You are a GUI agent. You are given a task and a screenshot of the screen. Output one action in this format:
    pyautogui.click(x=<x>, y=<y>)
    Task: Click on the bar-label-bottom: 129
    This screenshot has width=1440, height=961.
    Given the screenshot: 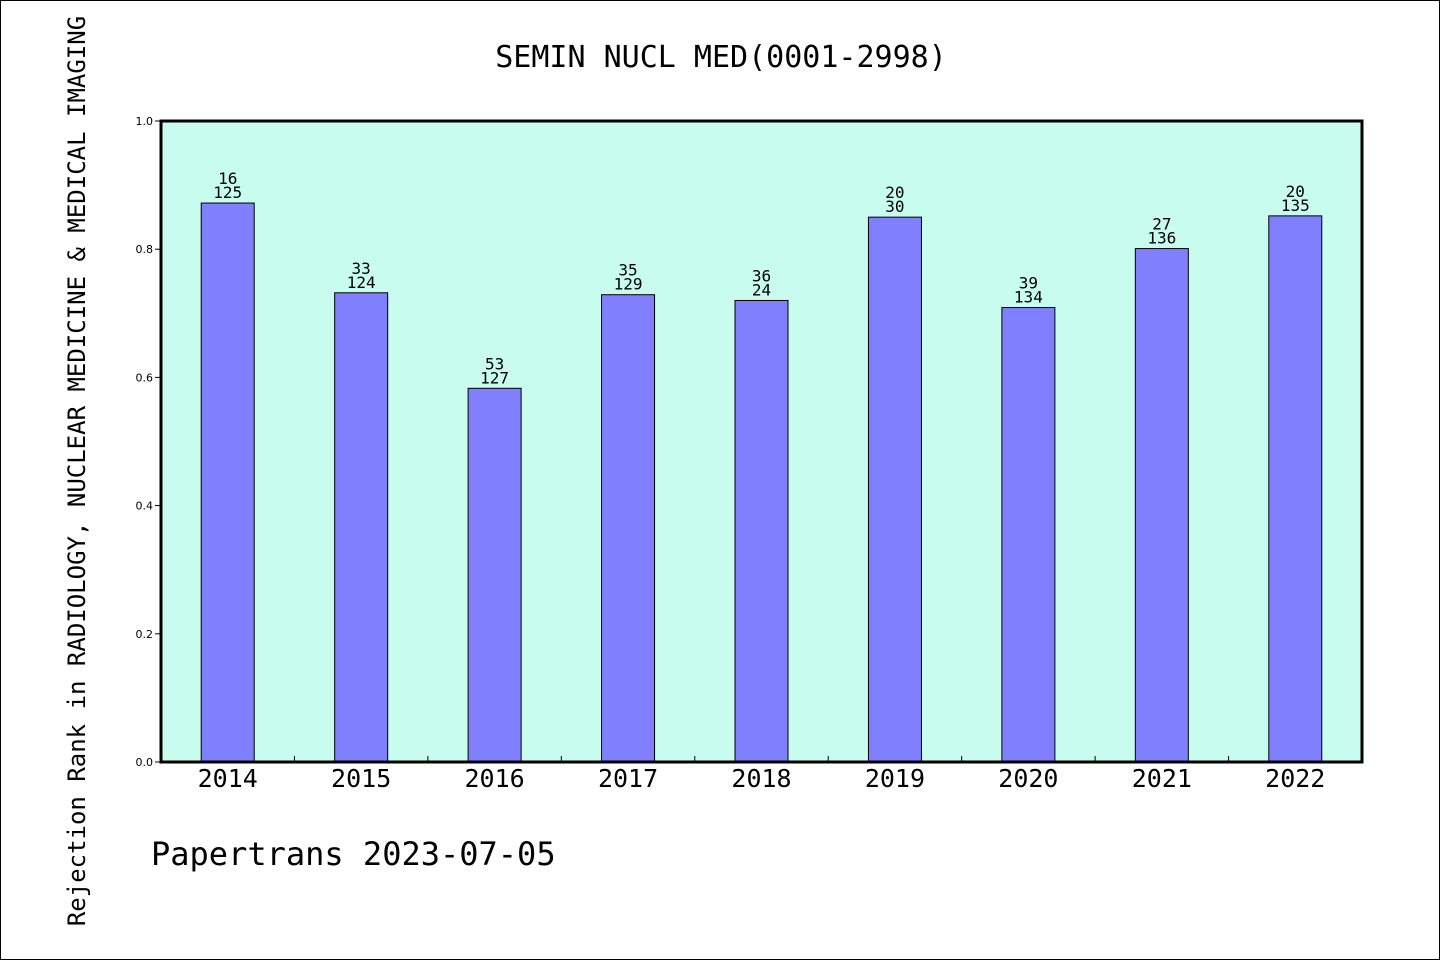 What is the action you would take?
    pyautogui.click(x=628, y=284)
    